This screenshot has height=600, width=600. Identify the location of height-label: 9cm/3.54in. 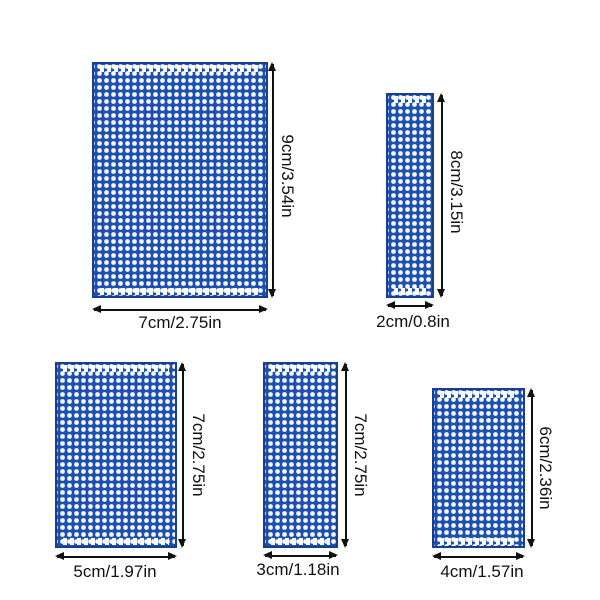
(287, 176).